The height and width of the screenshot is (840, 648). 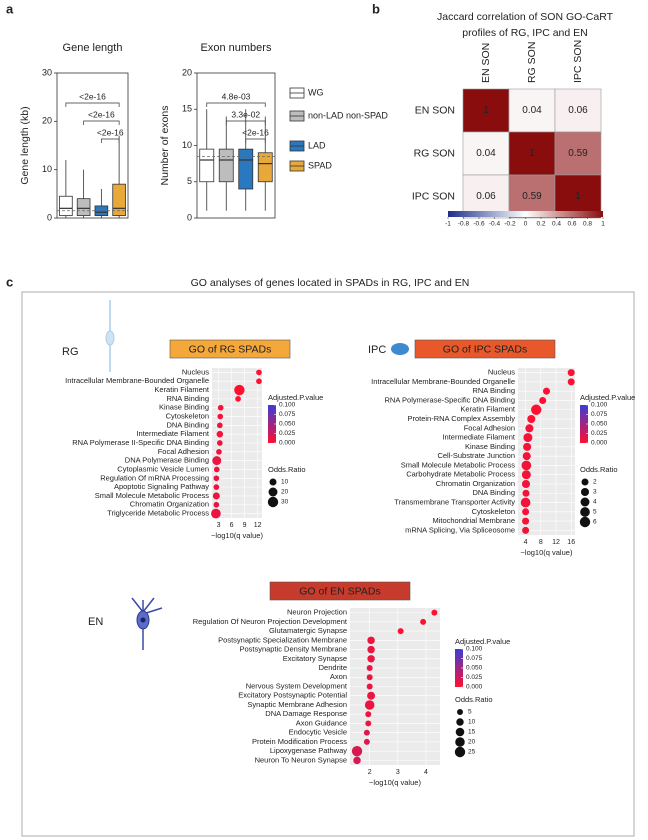 What do you see at coordinates (47, 121) in the screenshot?
I see `y-tick-label: 20` at bounding box center [47, 121].